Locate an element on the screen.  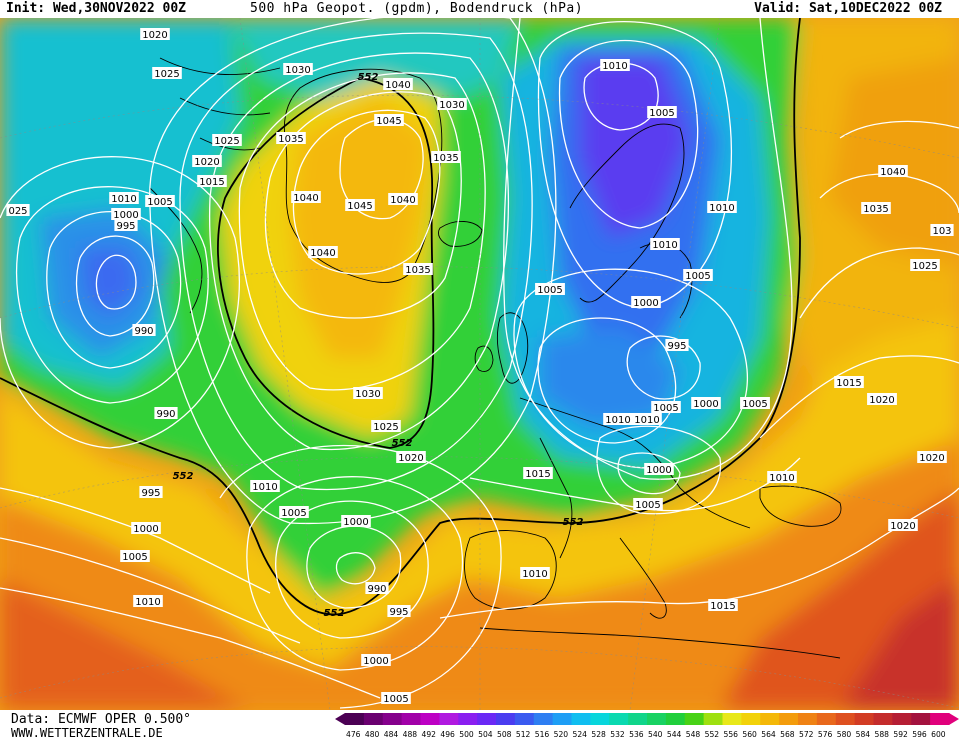
graticule-line is located at coordinates (479, 126).